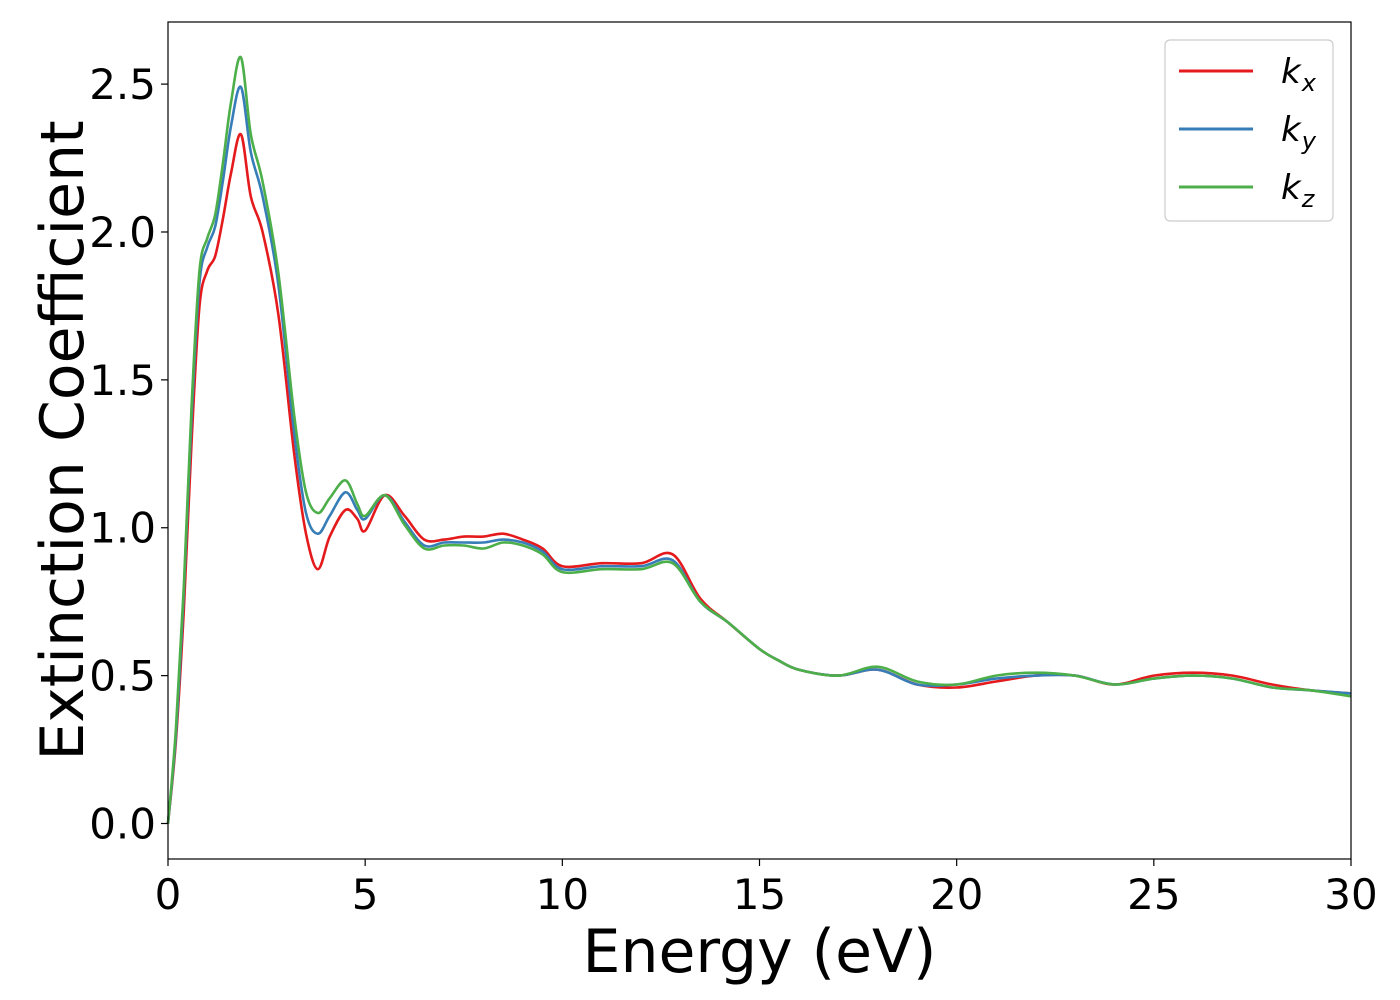 The width and height of the screenshot is (1400, 1000). Describe the element at coordinates (122, 84) in the screenshot. I see `y-tick-label: 2.5` at that location.